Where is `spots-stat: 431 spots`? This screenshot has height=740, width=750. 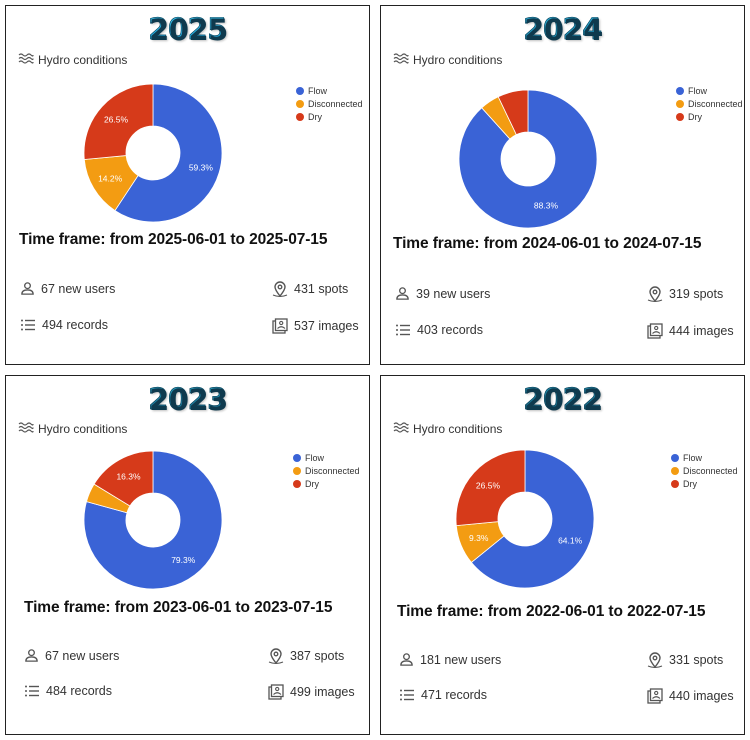
spots-stat: 431 spots is located at coordinates (310, 289).